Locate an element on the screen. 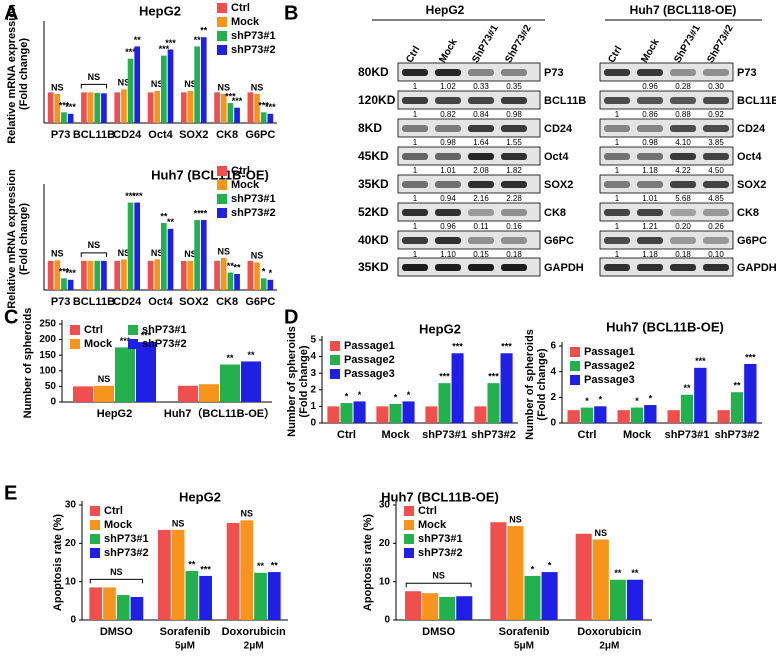 The image size is (776, 670). y-tick-label: 1 is located at coordinates (313, 406).